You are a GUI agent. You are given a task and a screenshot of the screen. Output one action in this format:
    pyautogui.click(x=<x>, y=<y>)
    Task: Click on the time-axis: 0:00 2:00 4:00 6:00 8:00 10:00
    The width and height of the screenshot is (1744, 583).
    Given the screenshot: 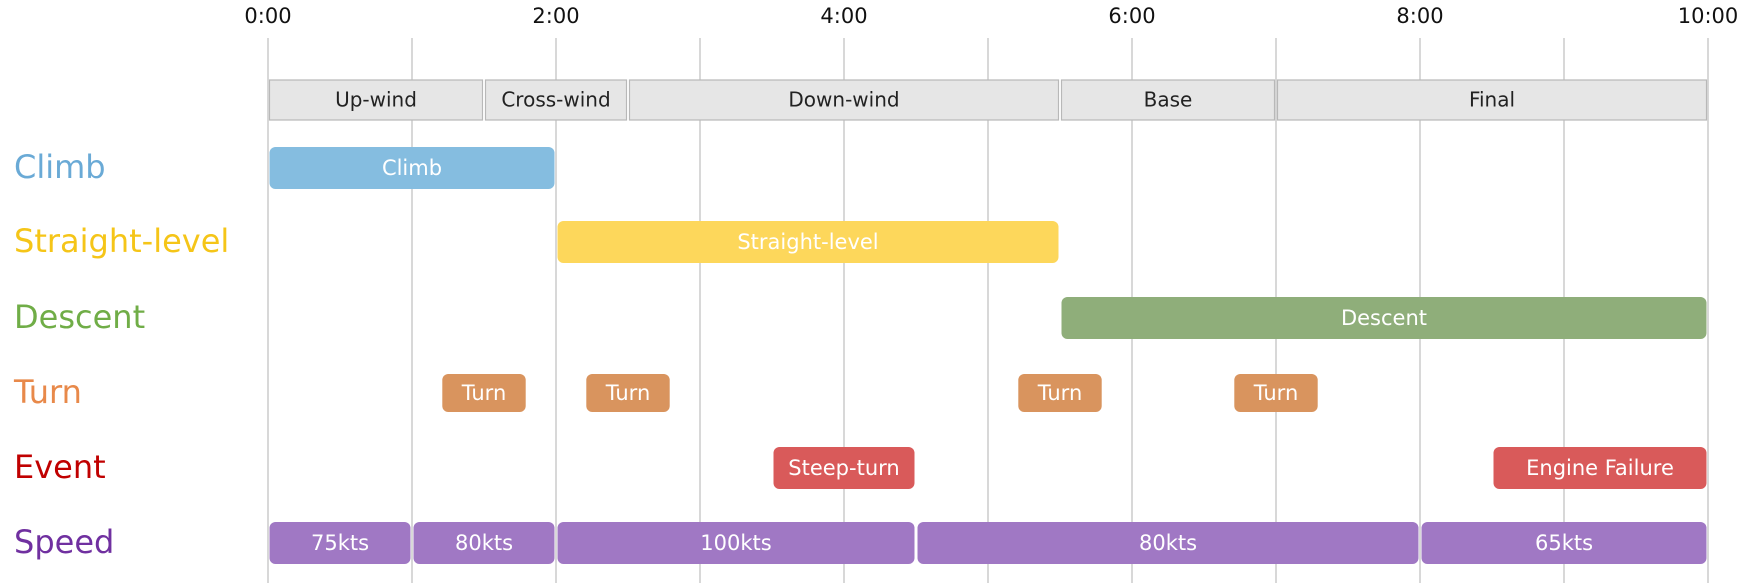 What is the action you would take?
    pyautogui.click(x=991, y=16)
    